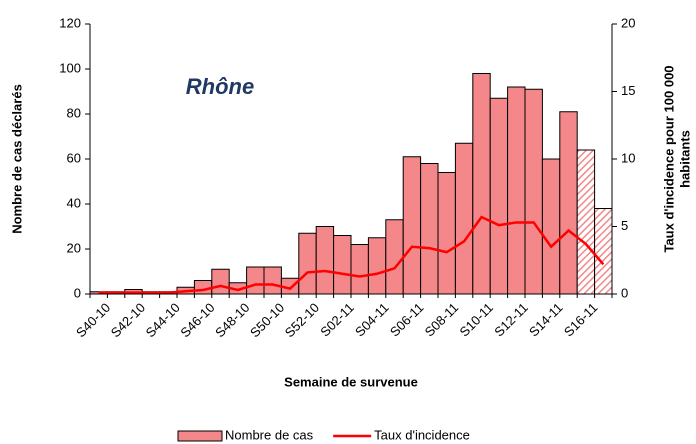 The height and width of the screenshot is (444, 696). What do you see at coordinates (269, 434) in the screenshot?
I see `legend-label: Nombre de cas` at bounding box center [269, 434].